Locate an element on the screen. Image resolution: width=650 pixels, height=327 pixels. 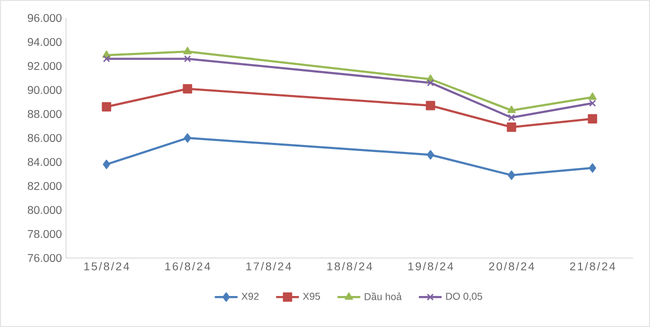
x-tick-label: 16/8/24 is located at coordinates (187, 266).